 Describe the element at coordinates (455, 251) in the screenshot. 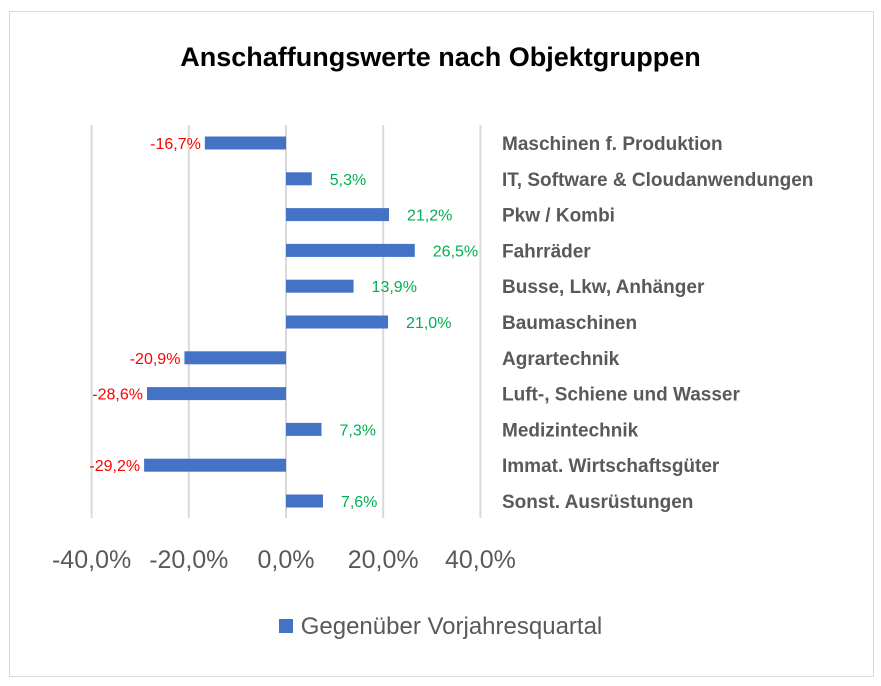

I see `data-label: 26,5%` at that location.